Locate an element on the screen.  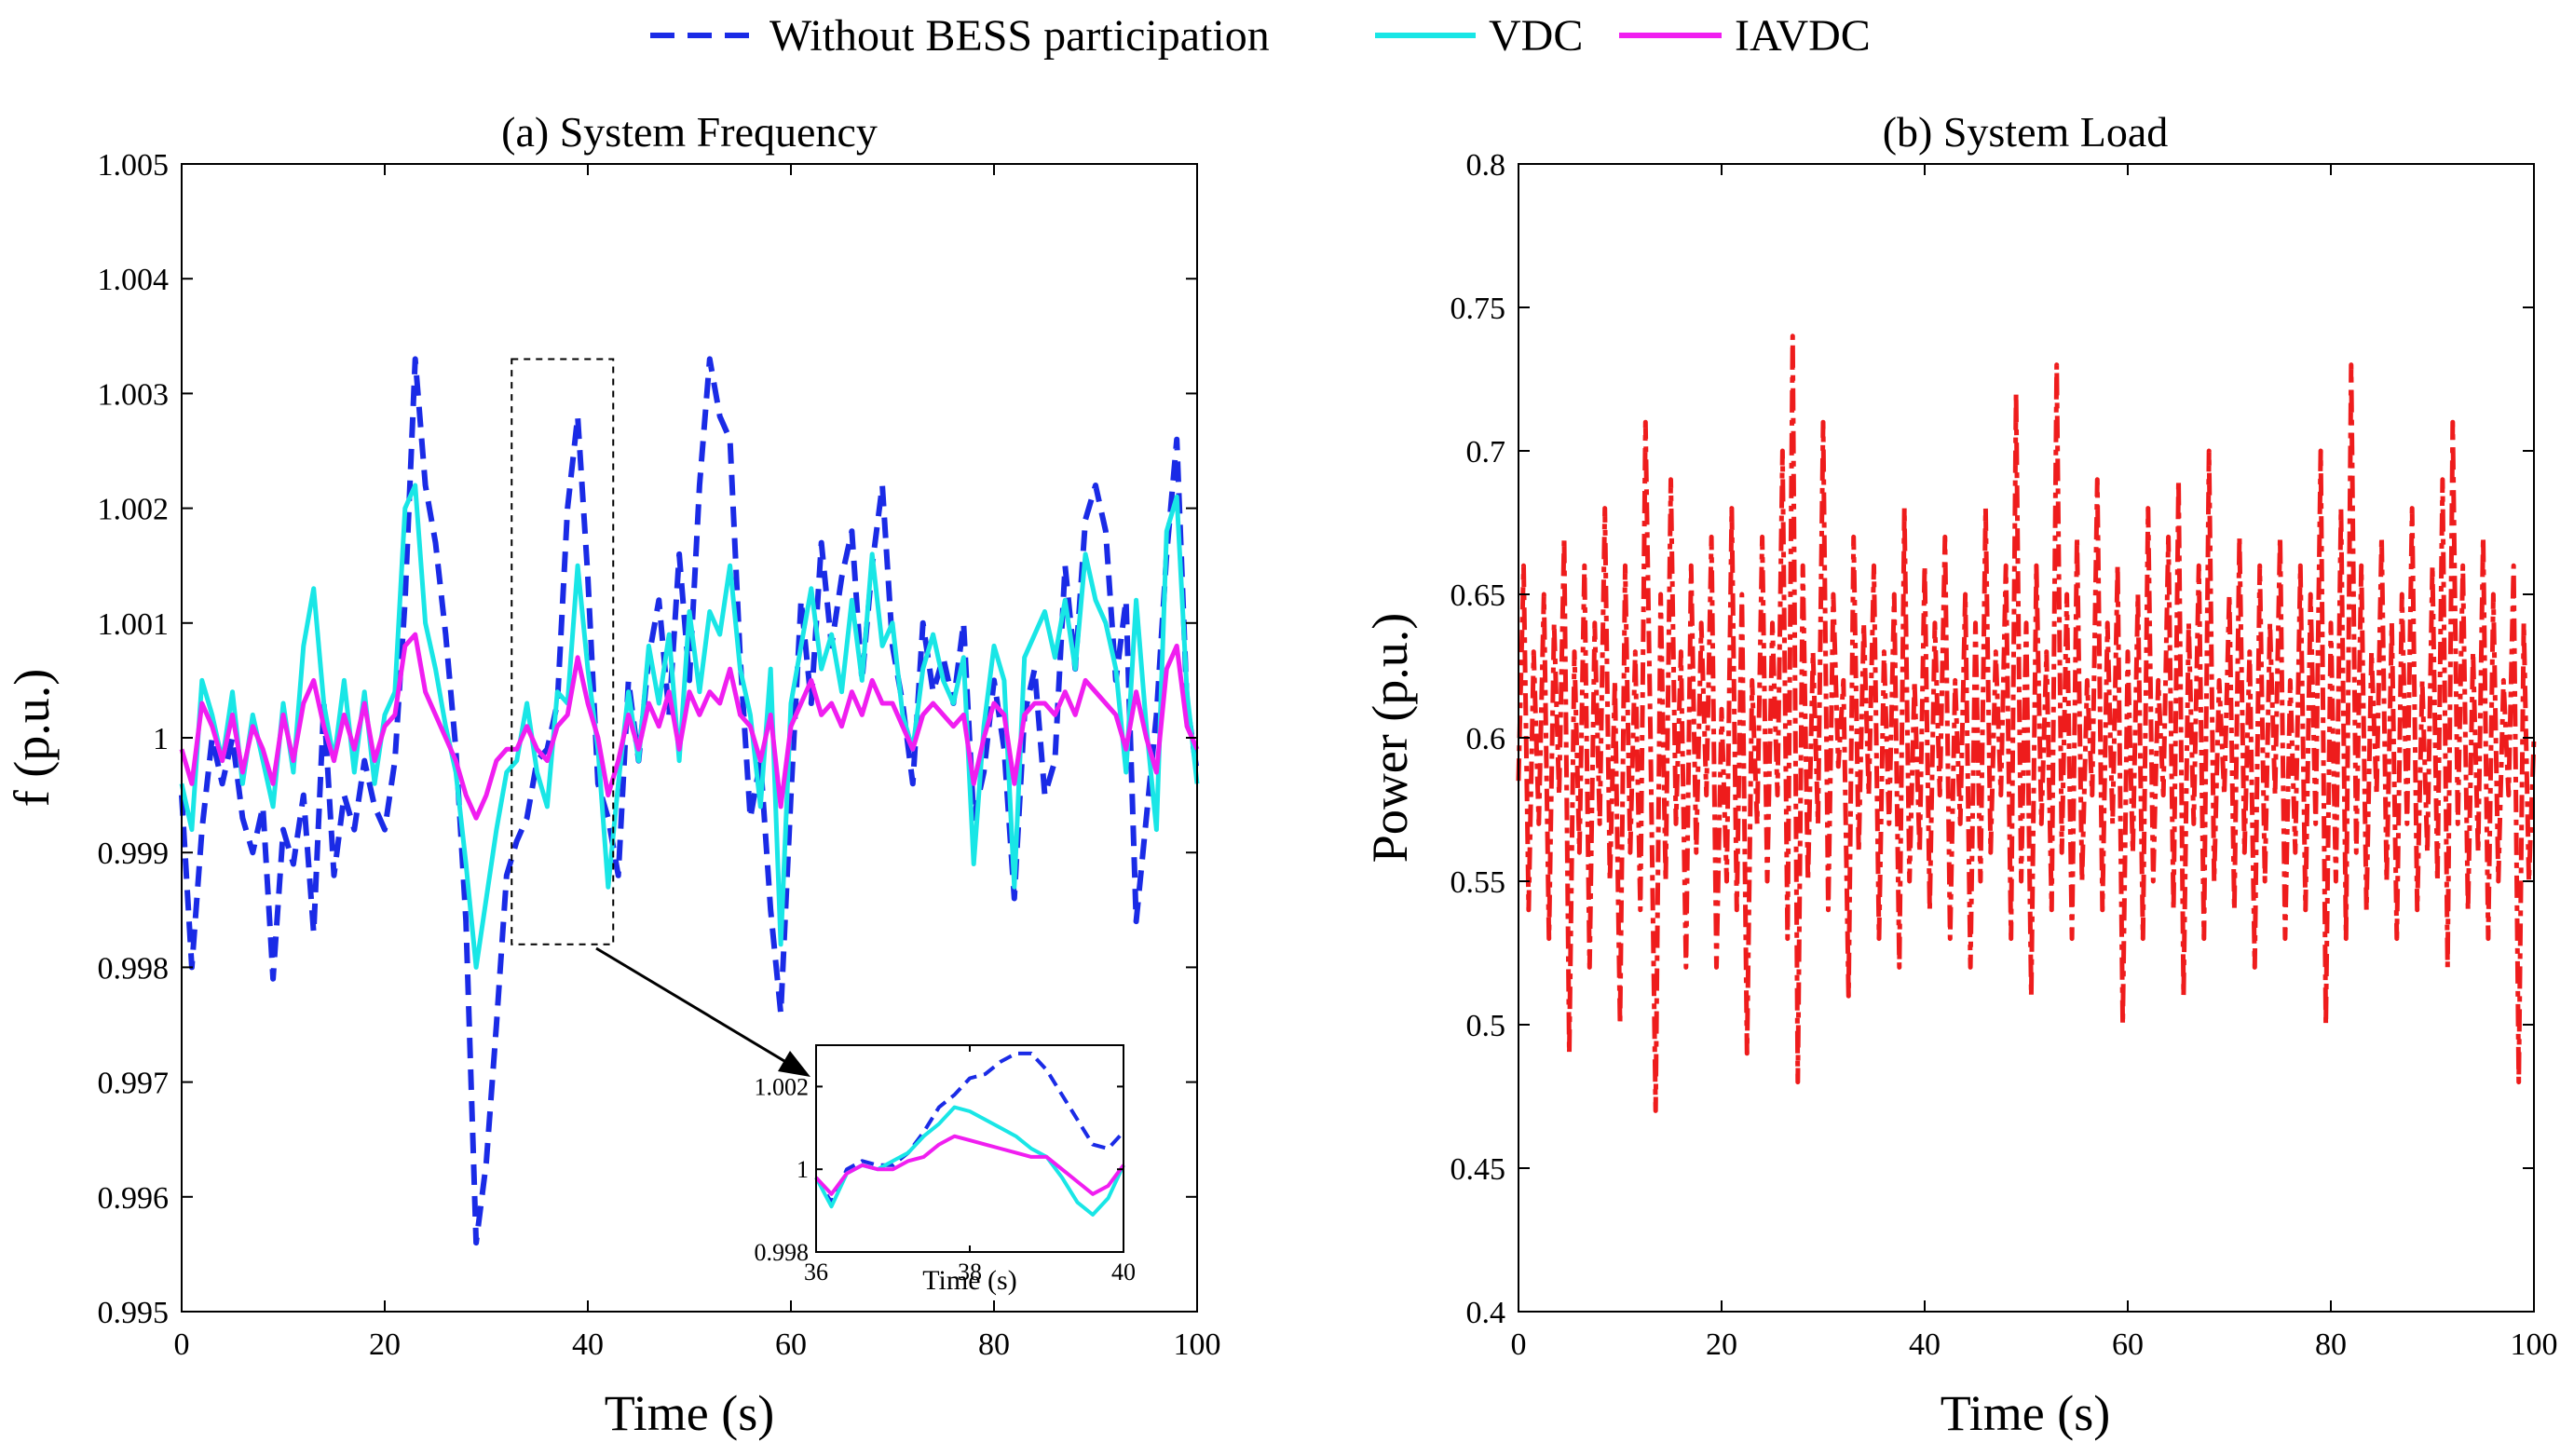
inset-xlabel: Time (s) is located at coordinates (969, 1280).